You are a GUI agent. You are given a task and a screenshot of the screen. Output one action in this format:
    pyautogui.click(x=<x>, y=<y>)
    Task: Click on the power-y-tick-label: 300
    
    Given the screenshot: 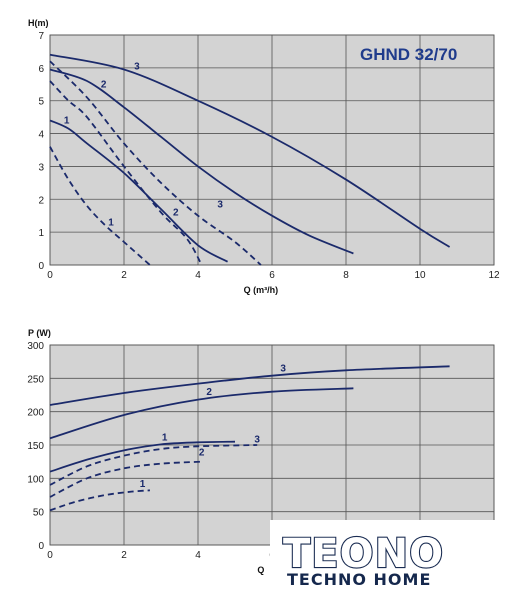 What is the action you would take?
    pyautogui.click(x=35, y=346)
    